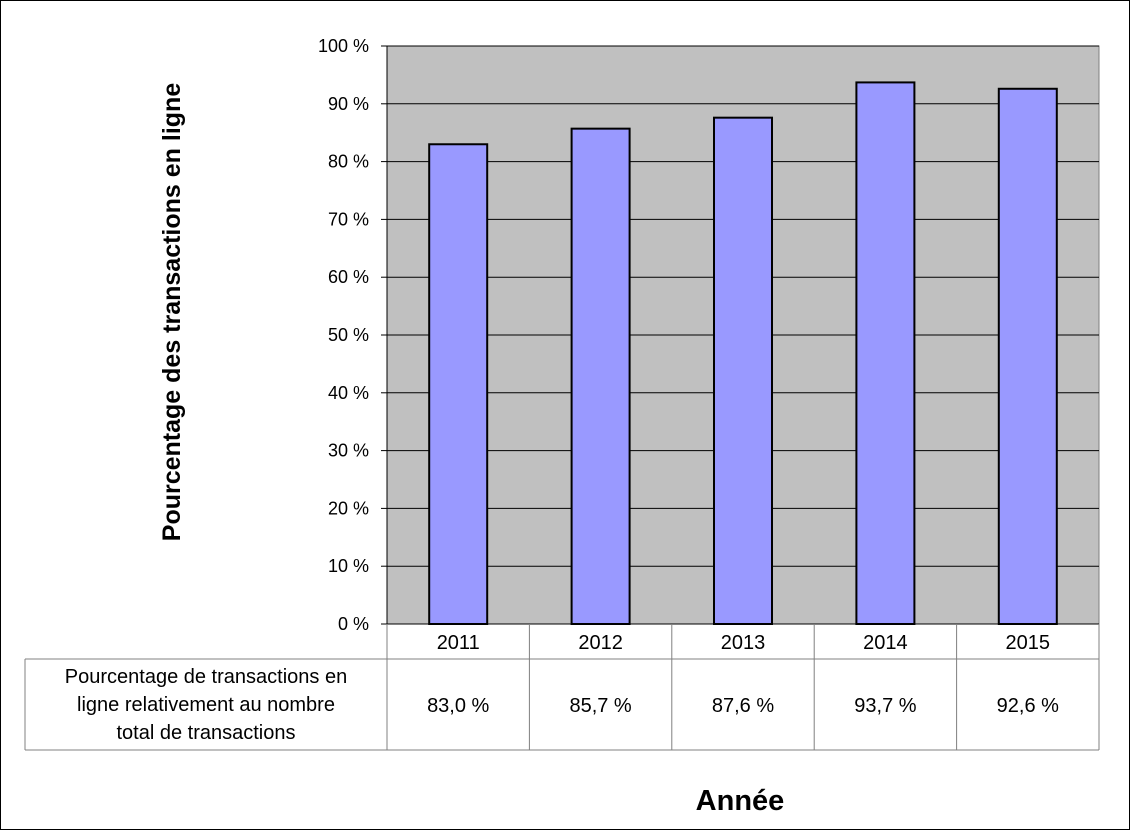  What do you see at coordinates (1027, 356) in the screenshot?
I see `bar-2015` at bounding box center [1027, 356].